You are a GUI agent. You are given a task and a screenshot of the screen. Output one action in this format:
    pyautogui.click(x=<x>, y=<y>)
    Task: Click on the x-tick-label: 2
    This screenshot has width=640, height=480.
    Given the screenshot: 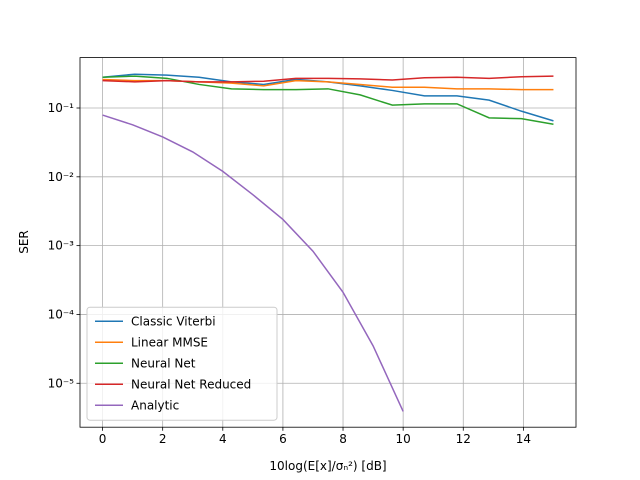 What is the action you would take?
    pyautogui.click(x=163, y=439)
    